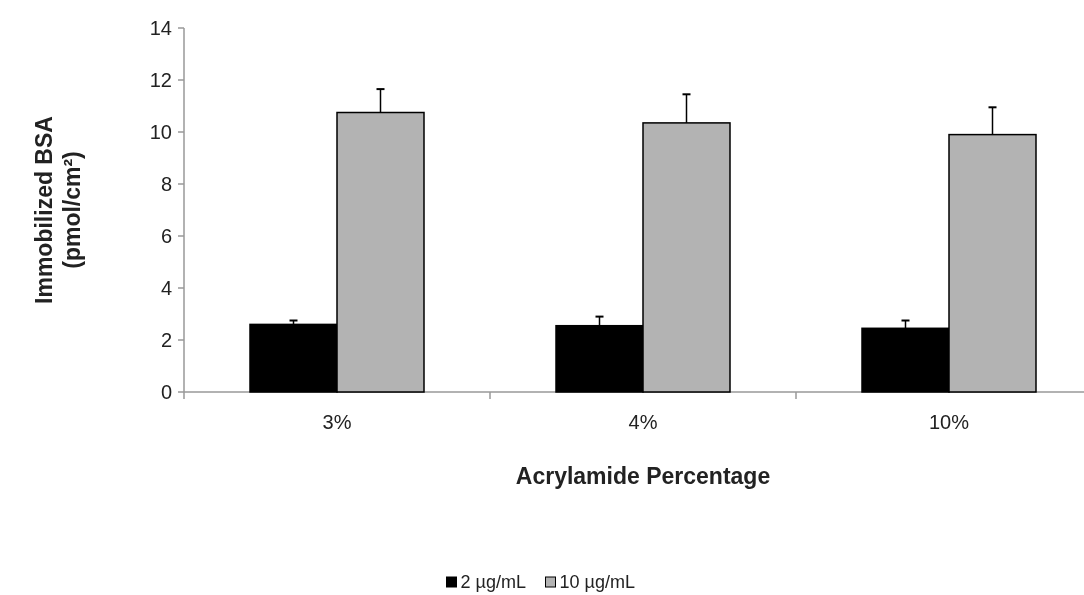 The width and height of the screenshot is (1084, 595). I want to click on x-tick-label: 10%, so click(949, 422).